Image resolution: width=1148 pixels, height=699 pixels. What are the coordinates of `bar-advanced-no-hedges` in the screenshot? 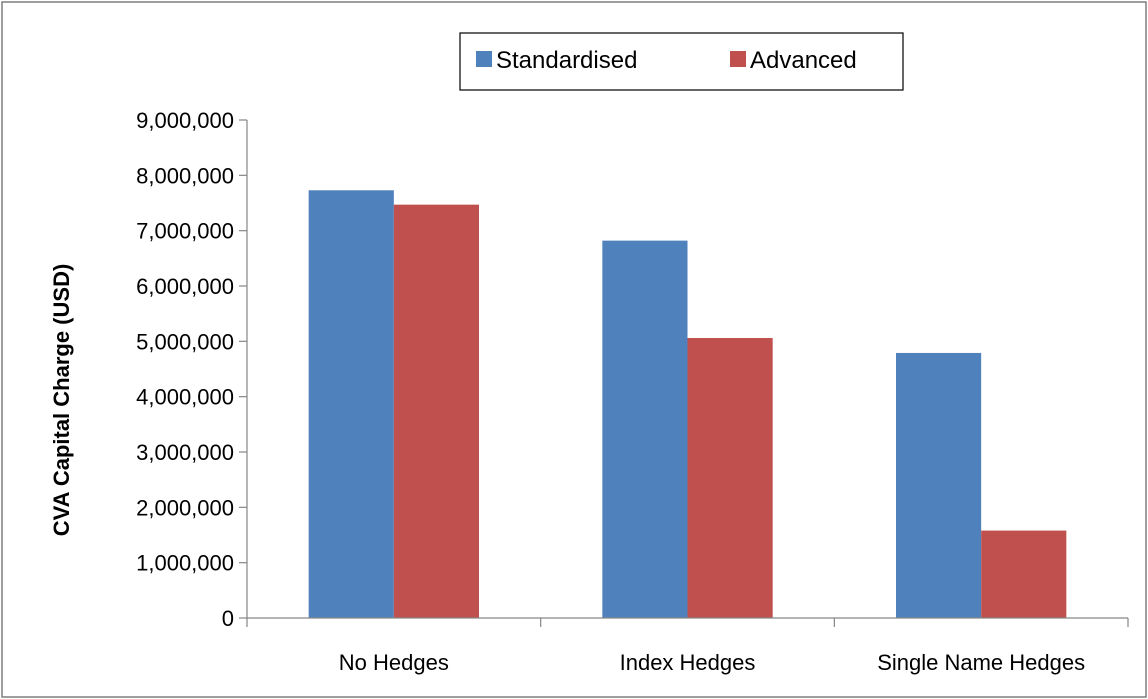 It's located at (436, 411).